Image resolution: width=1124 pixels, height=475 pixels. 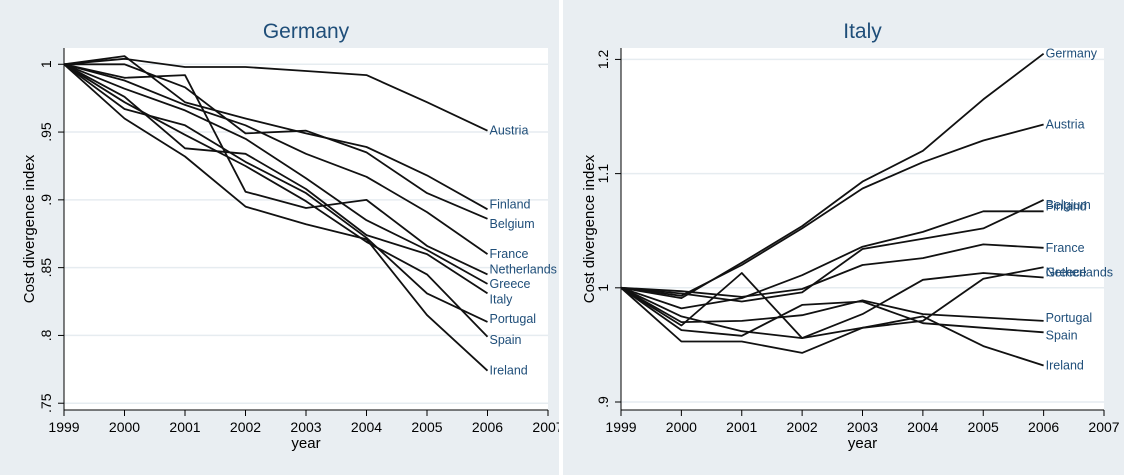 I want to click on series-line-greece, so click(x=832, y=303).